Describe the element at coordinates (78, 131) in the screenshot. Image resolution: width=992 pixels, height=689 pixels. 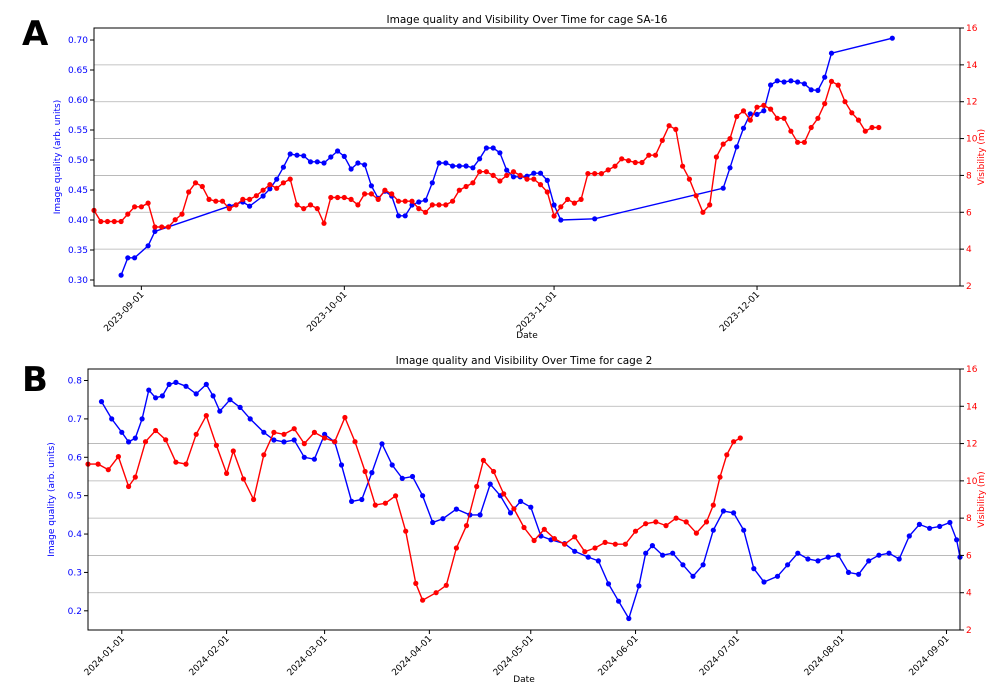
I see `y-left-tick-label: 0.55` at that location.